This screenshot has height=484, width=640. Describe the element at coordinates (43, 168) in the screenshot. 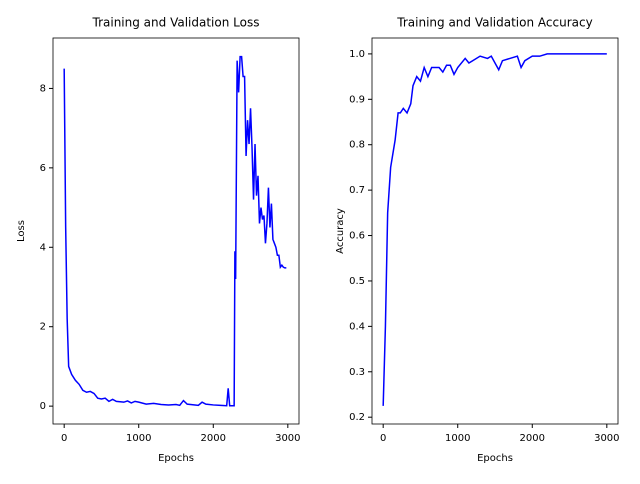

I see `y-tick-label: 6` at that location.